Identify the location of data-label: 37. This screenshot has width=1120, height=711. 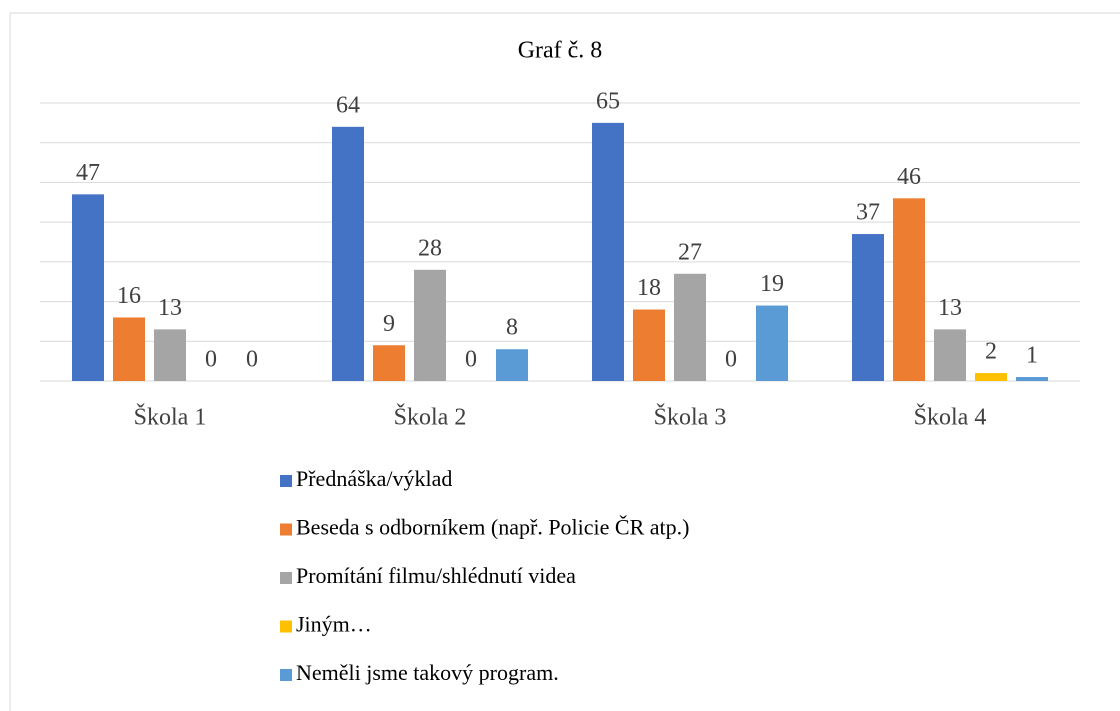
(868, 213).